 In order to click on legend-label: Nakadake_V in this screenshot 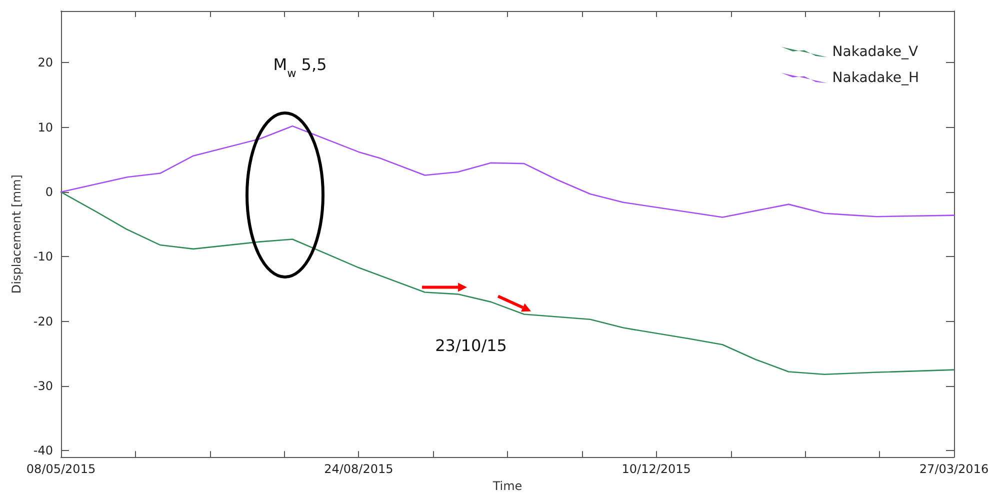, I will do `click(875, 52)`.